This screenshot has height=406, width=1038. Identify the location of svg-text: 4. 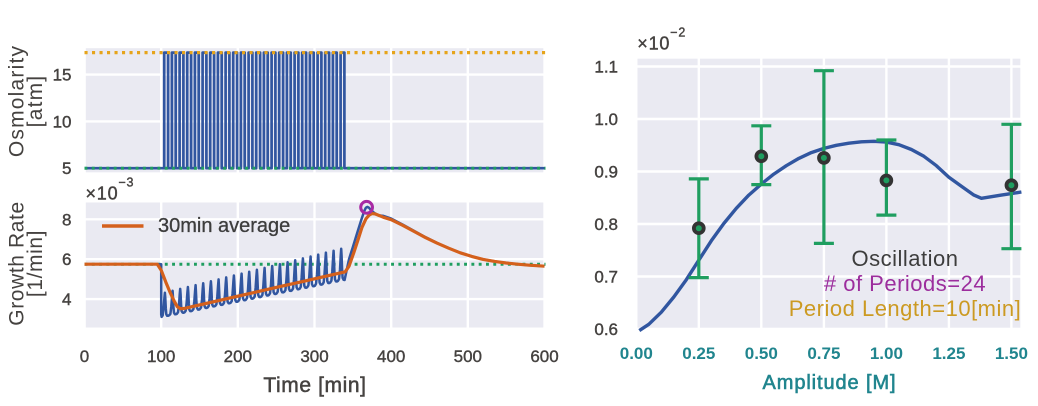
(66, 299).